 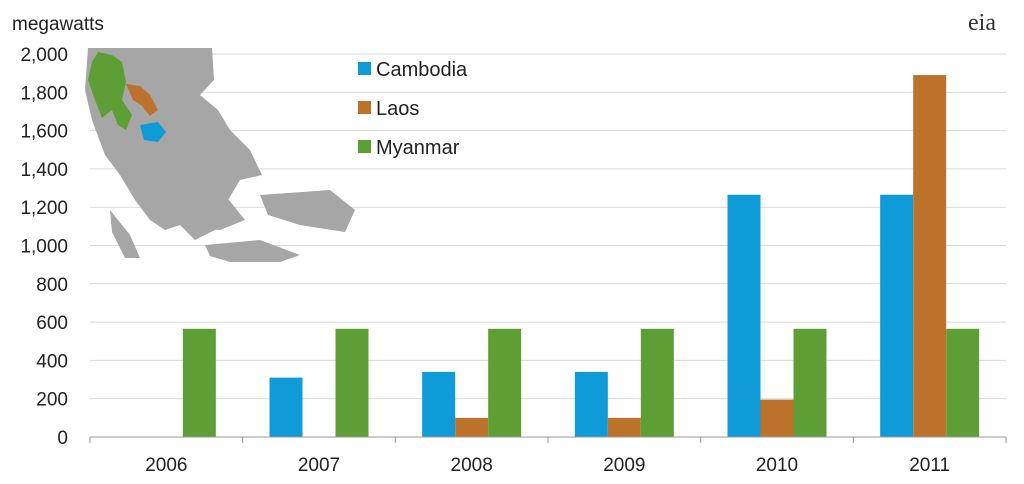 I want to click on y-tick-label: 600, so click(x=52, y=323).